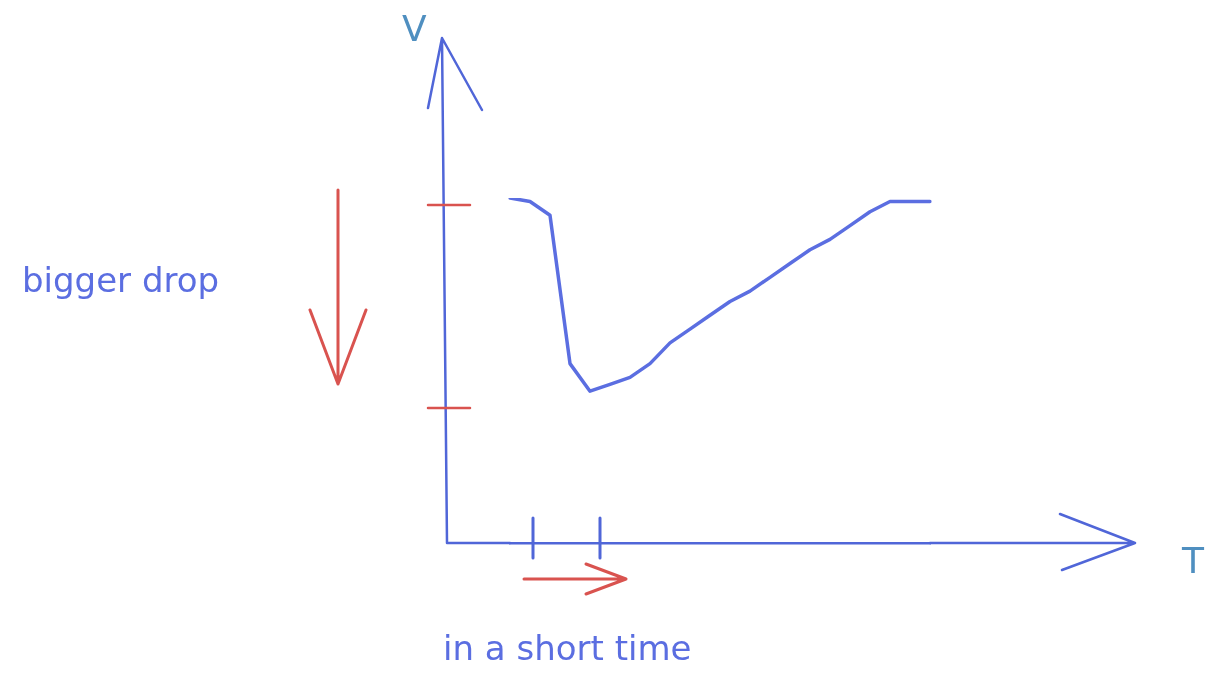 The width and height of the screenshot is (1221, 677). Describe the element at coordinates (567, 648) in the screenshot. I see `text: in a short time` at that location.